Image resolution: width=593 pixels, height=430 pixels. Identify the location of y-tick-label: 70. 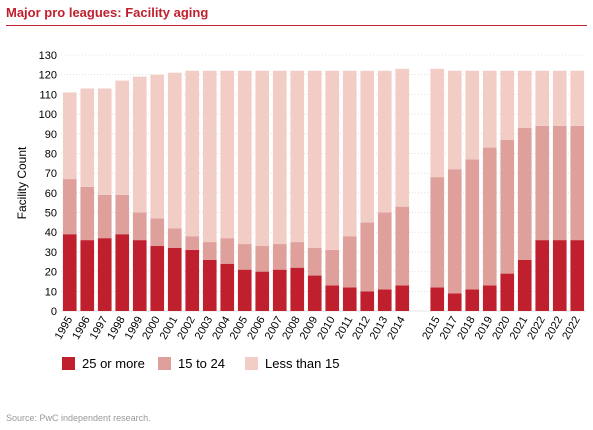
(51, 174).